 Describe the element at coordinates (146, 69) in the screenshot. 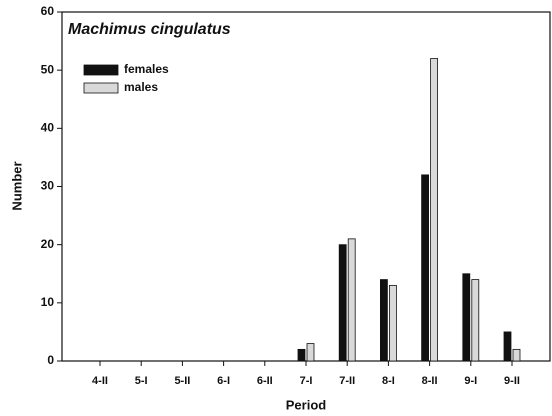

I see `legend-label: females` at that location.